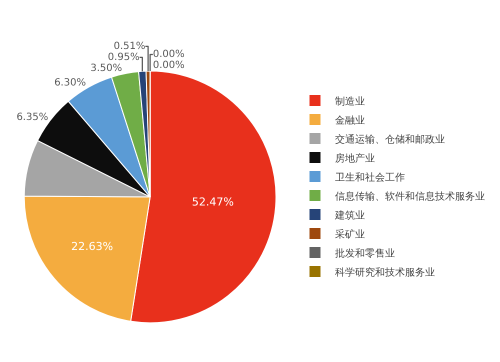 Image resolution: width=500 pixels, height=362 pixels. What do you see at coordinates (350, 120) in the screenshot?
I see `legend-label: 金融业` at bounding box center [350, 120].